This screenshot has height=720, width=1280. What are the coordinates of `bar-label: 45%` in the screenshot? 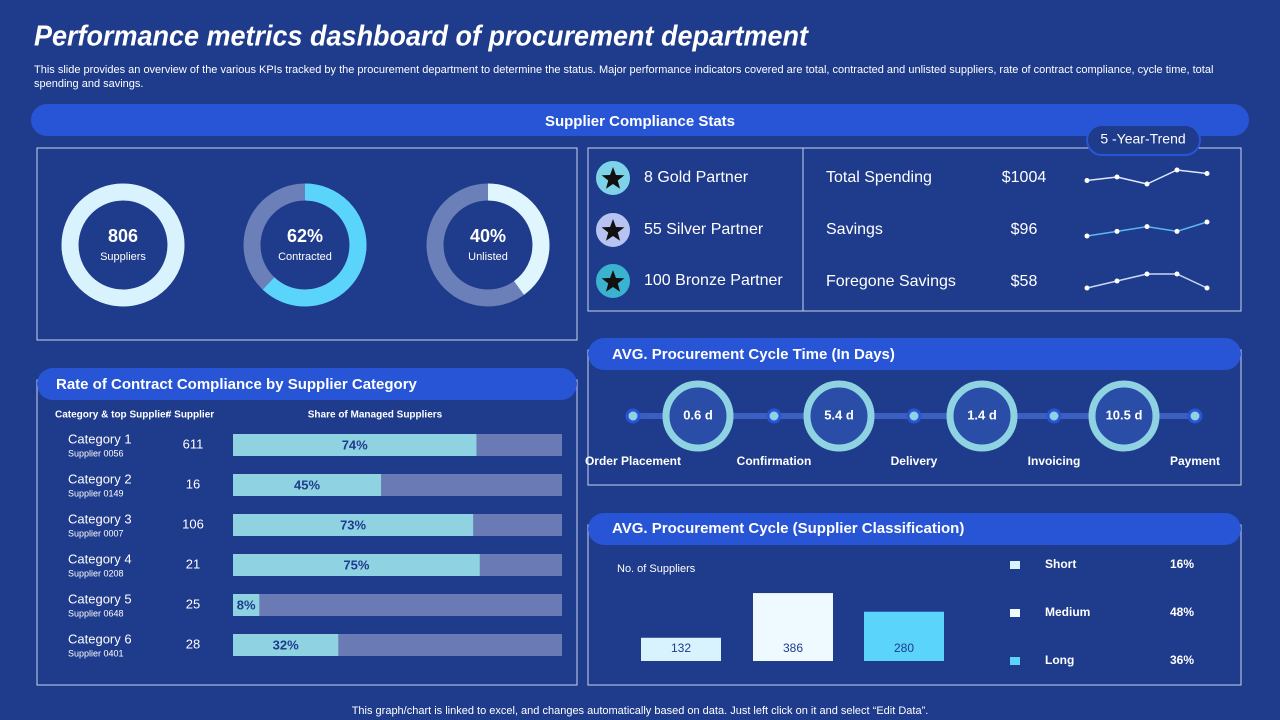 It's located at (307, 484).